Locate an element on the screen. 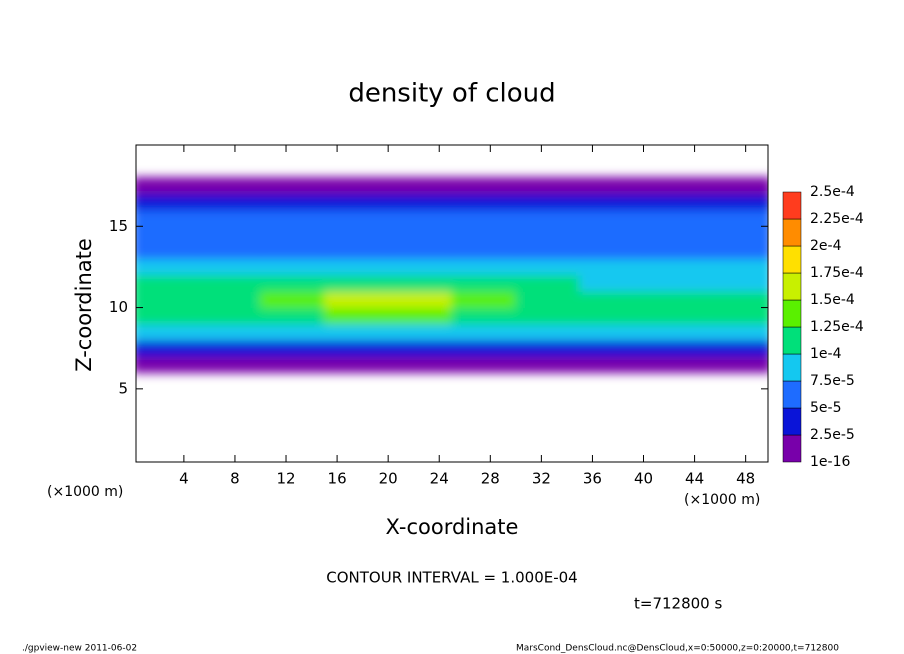 The width and height of the screenshot is (904, 654). time-note: t=712800 s is located at coordinates (678, 604).